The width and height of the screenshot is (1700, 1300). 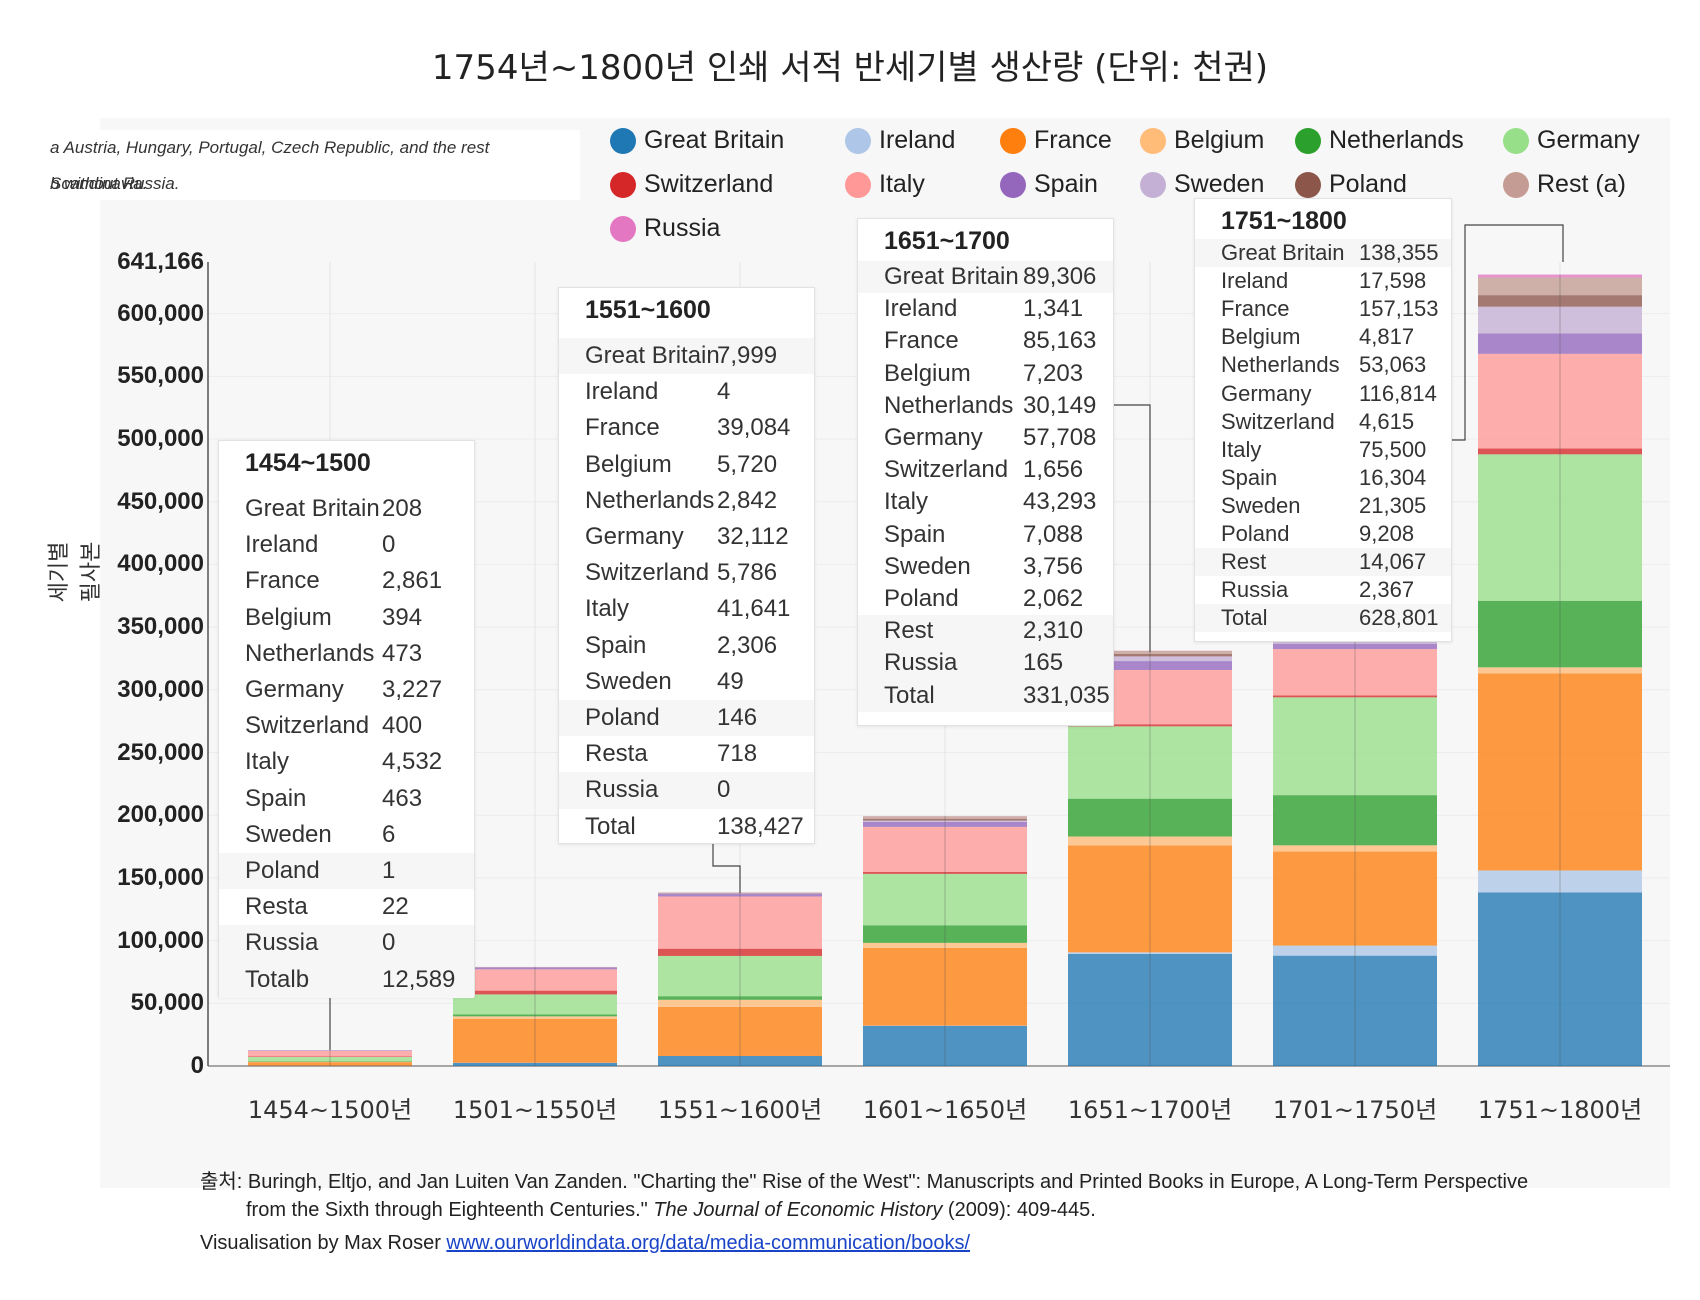 I want to click on legend-item-poland: Poland, so click(x=1351, y=184).